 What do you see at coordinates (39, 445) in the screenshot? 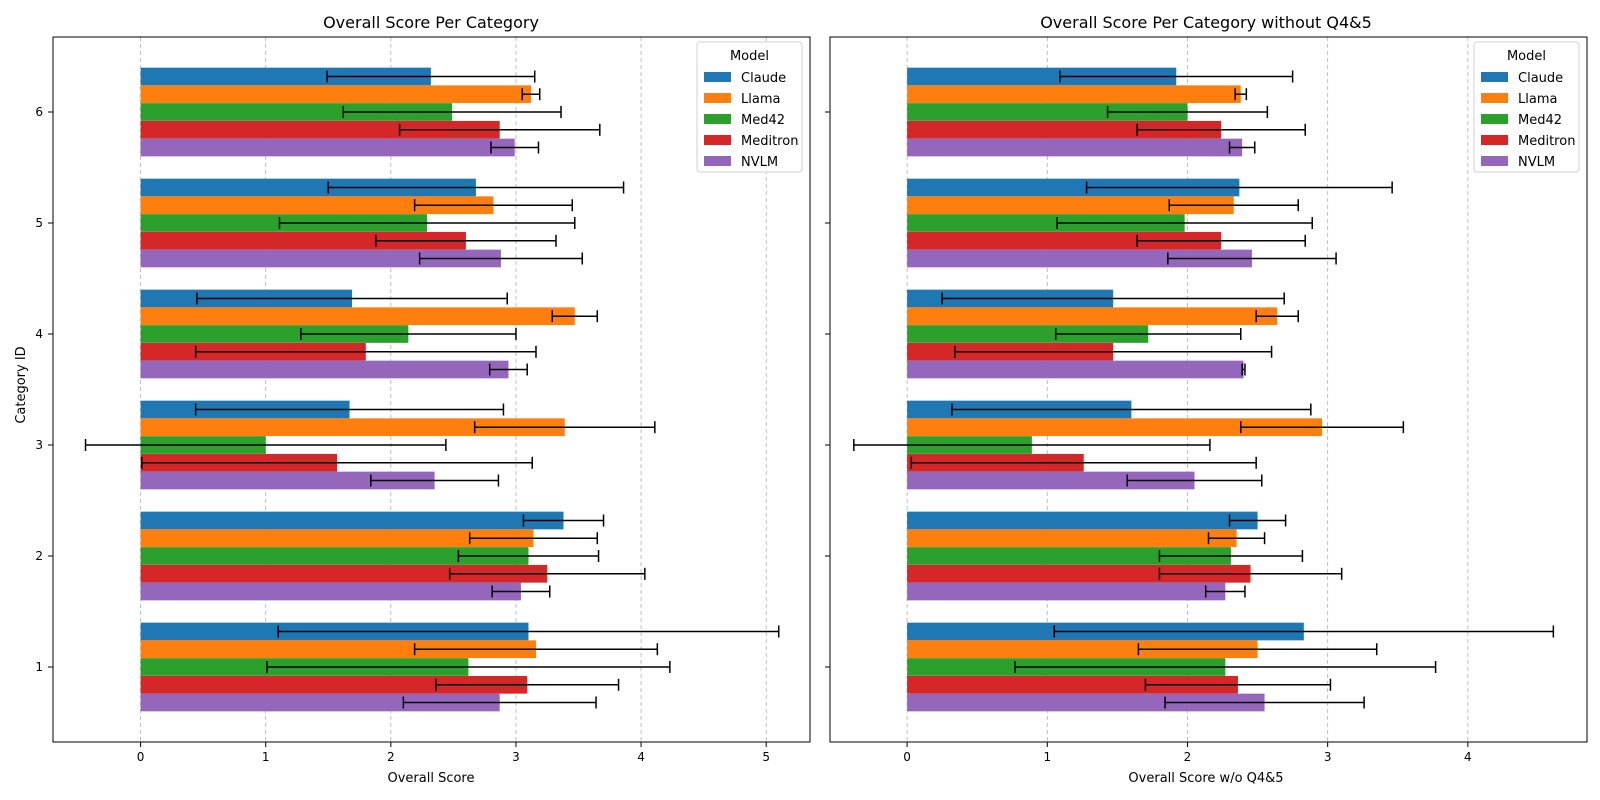
I see `y-tick-label: 3` at bounding box center [39, 445].